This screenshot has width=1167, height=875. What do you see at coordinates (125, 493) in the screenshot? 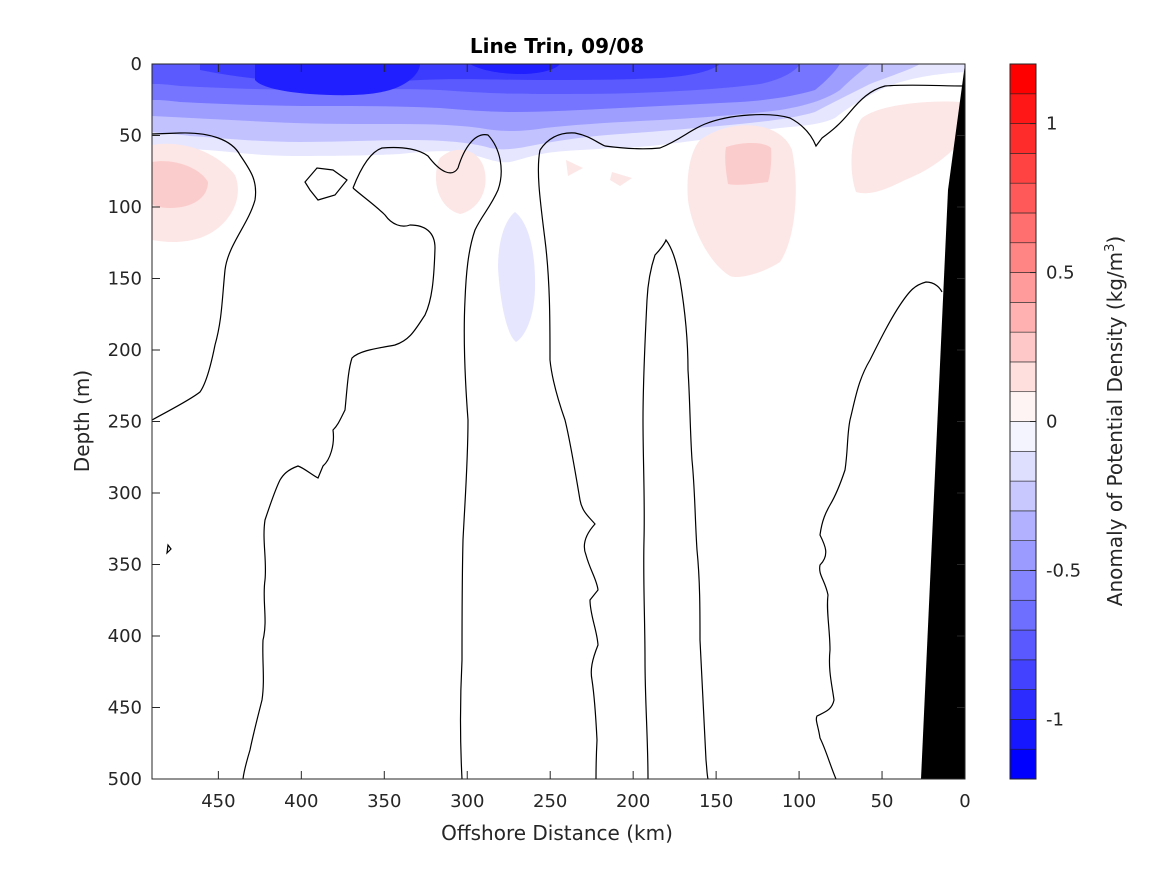
I see `y-tick-label: 300` at bounding box center [125, 493].